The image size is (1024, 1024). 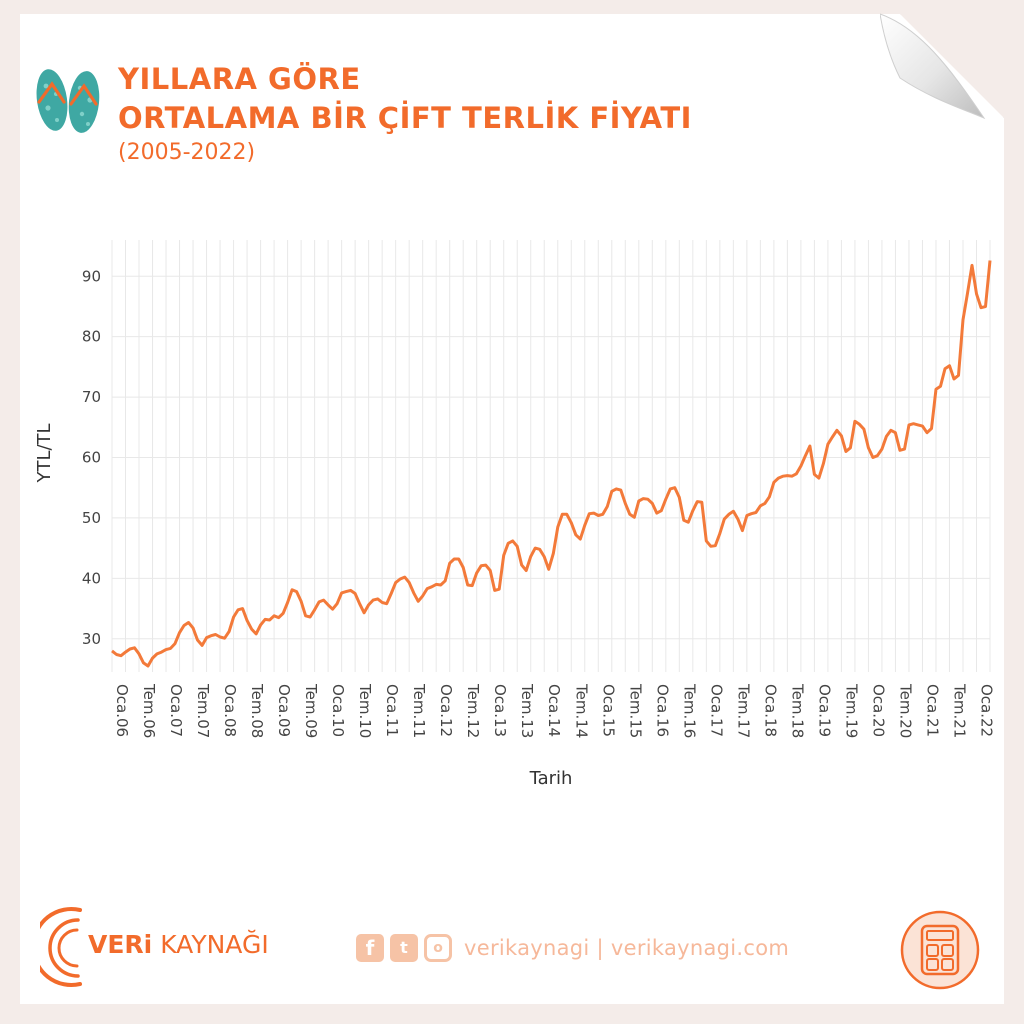 What do you see at coordinates (239, 79) in the screenshot?
I see `title-line-1: YILLARA GÖRE` at bounding box center [239, 79].